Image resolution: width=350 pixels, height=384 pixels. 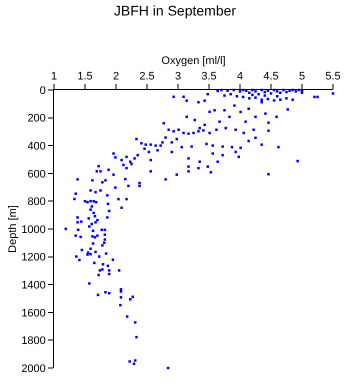 What do you see at coordinates (33, 341) in the screenshot?
I see `y-tick-label: 1800` at bounding box center [33, 341].